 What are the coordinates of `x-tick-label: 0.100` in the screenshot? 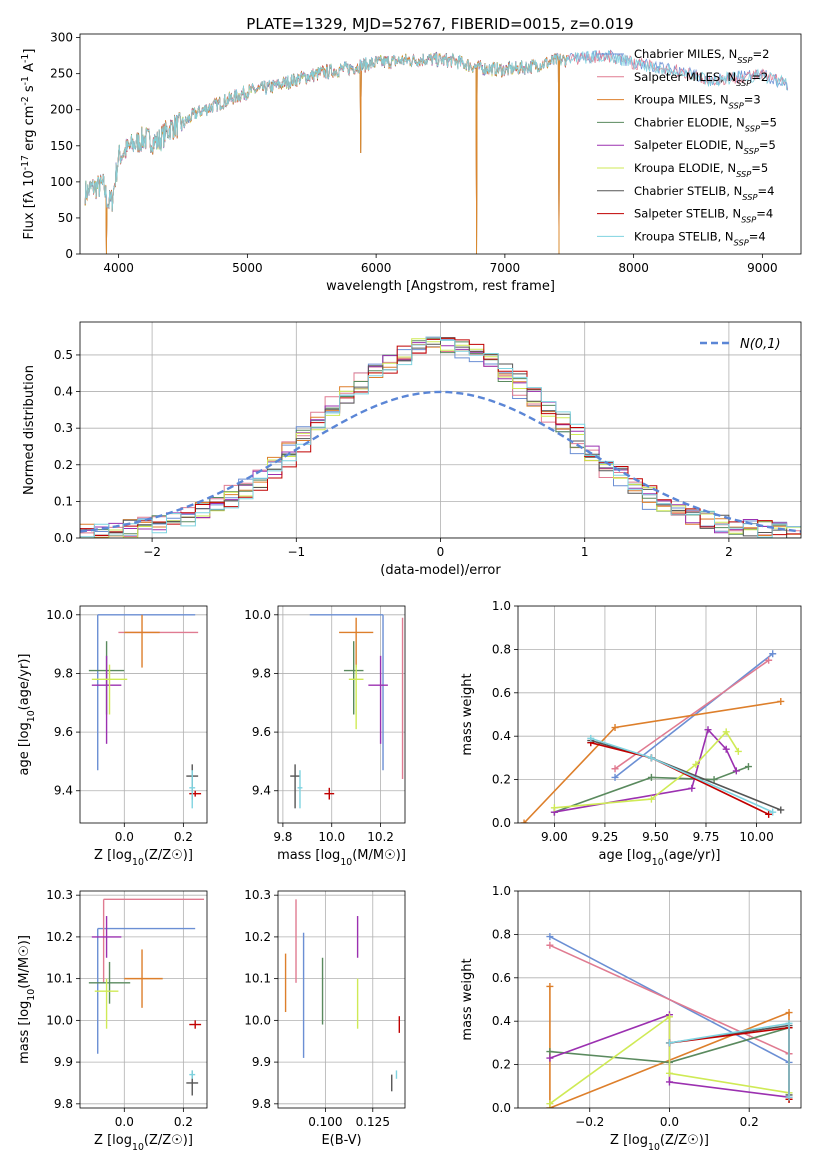 It's located at (325, 1122).